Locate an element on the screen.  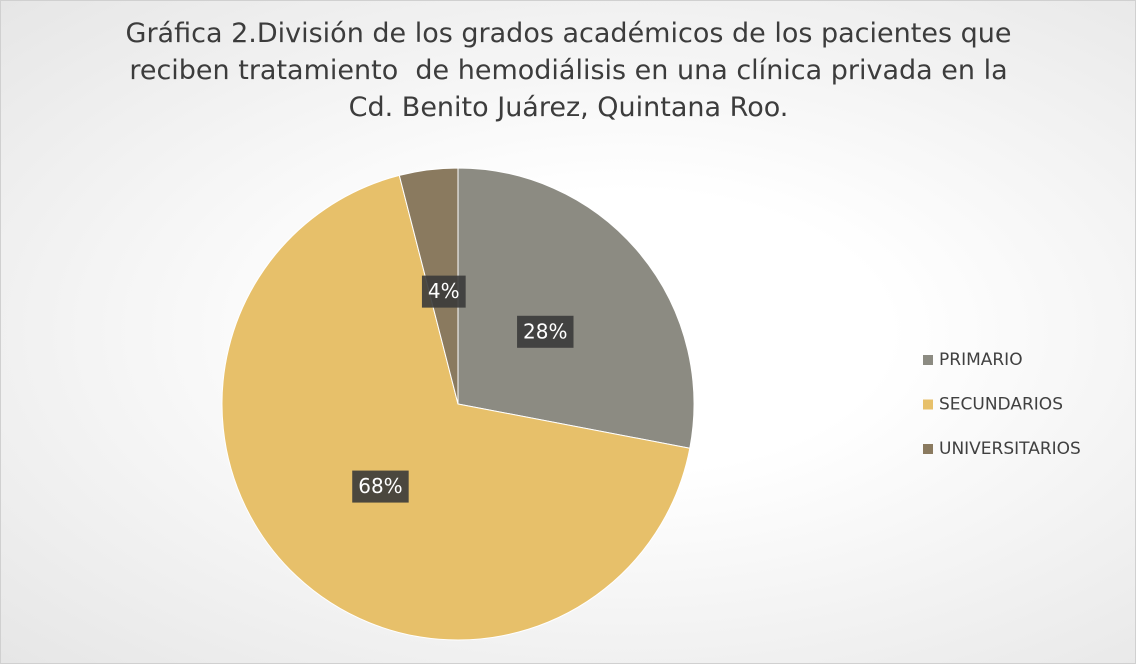
legend-label: PRIMARIO is located at coordinates (981, 360).